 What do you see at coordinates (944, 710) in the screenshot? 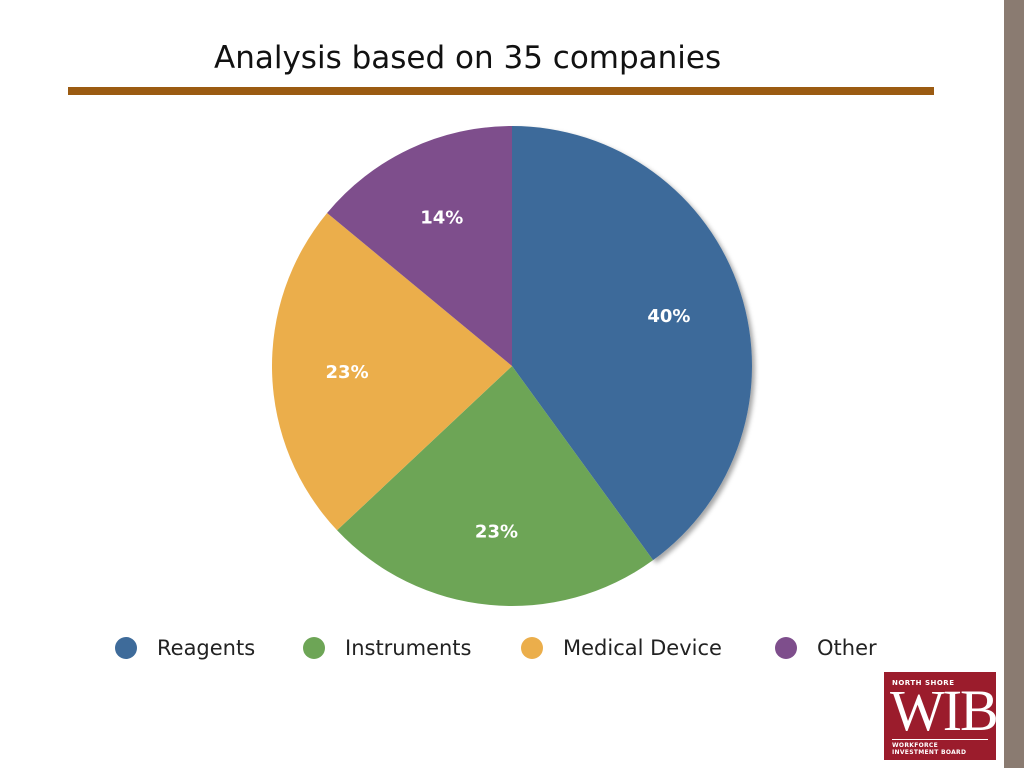
I see `logo-main-text: WIB` at bounding box center [944, 710].